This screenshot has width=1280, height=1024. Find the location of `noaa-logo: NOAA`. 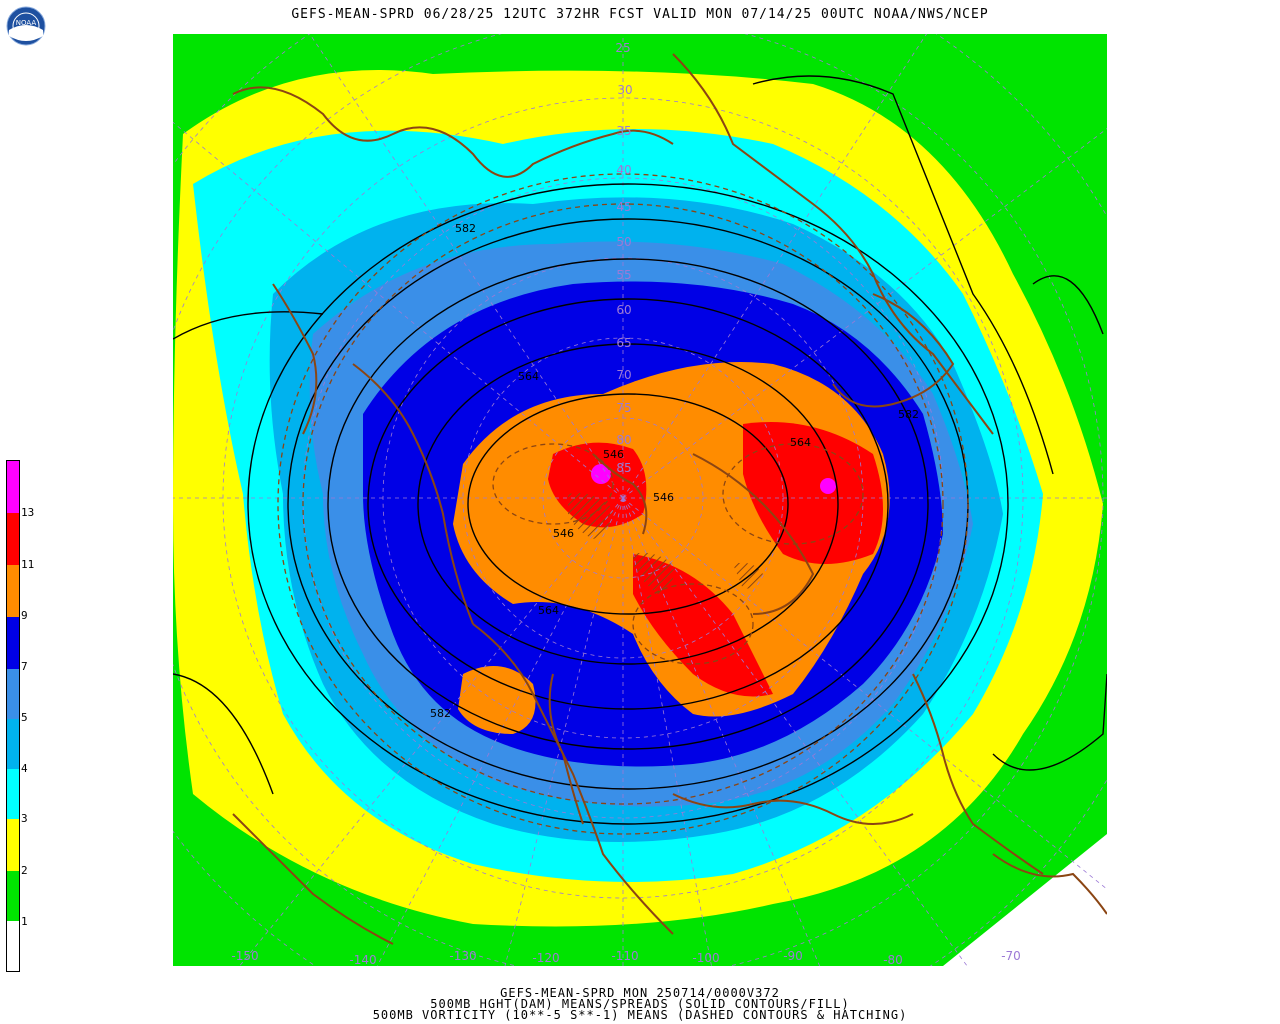

noaa-logo: NOAA is located at coordinates (26, 26).